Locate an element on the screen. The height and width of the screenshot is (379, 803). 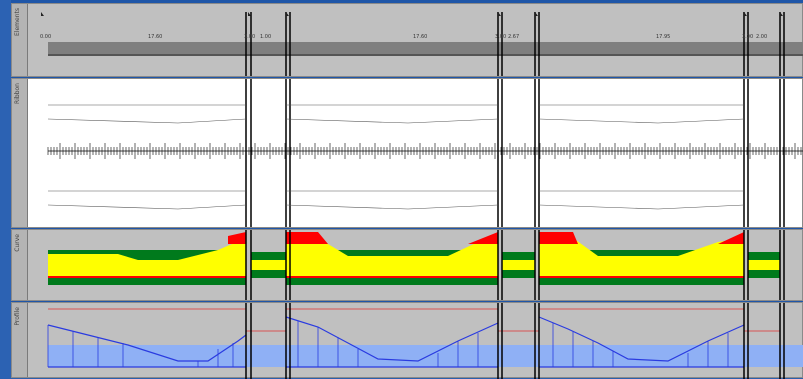
left-rail is located at coordinates (5, 189).